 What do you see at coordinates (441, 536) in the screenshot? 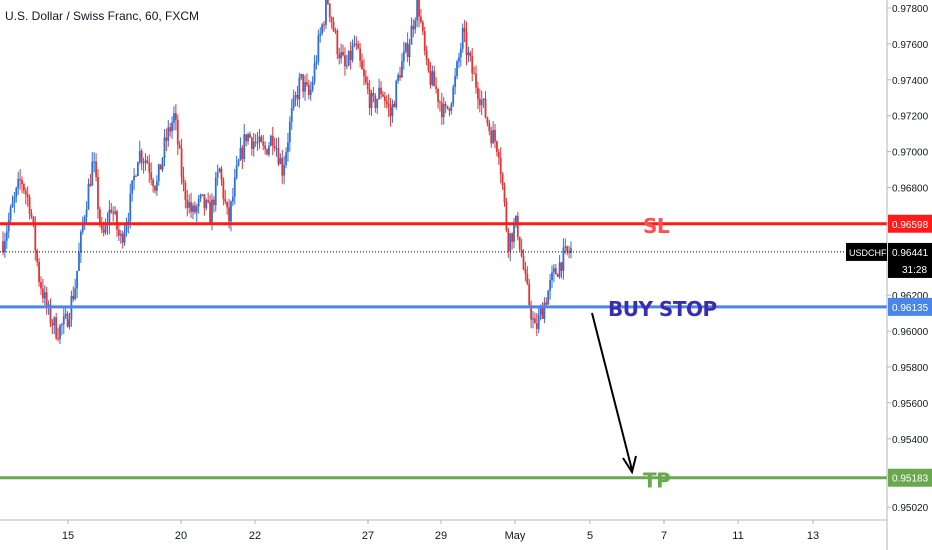
I see `x-tick-label: 29` at bounding box center [441, 536].